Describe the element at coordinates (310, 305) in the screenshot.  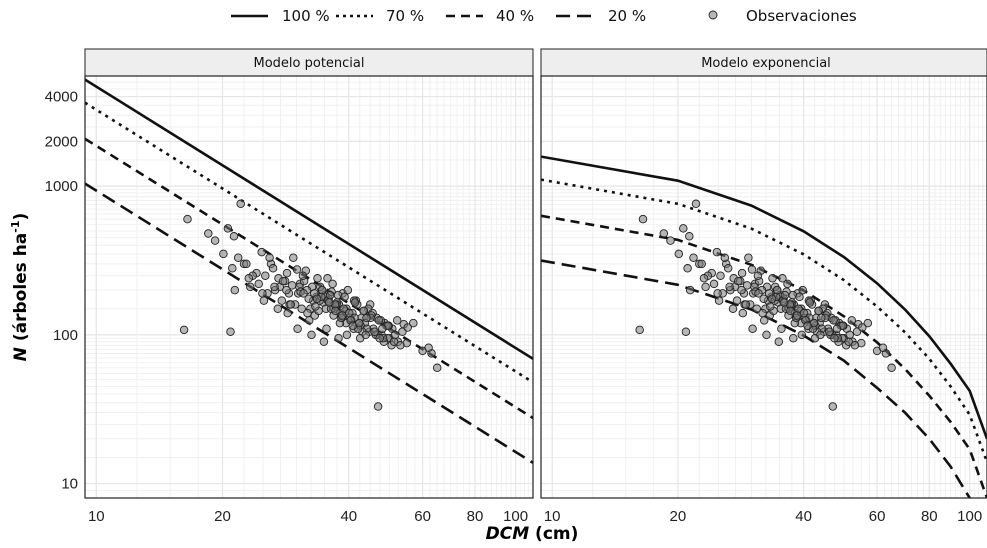
I see `panel-points-potencial` at that location.